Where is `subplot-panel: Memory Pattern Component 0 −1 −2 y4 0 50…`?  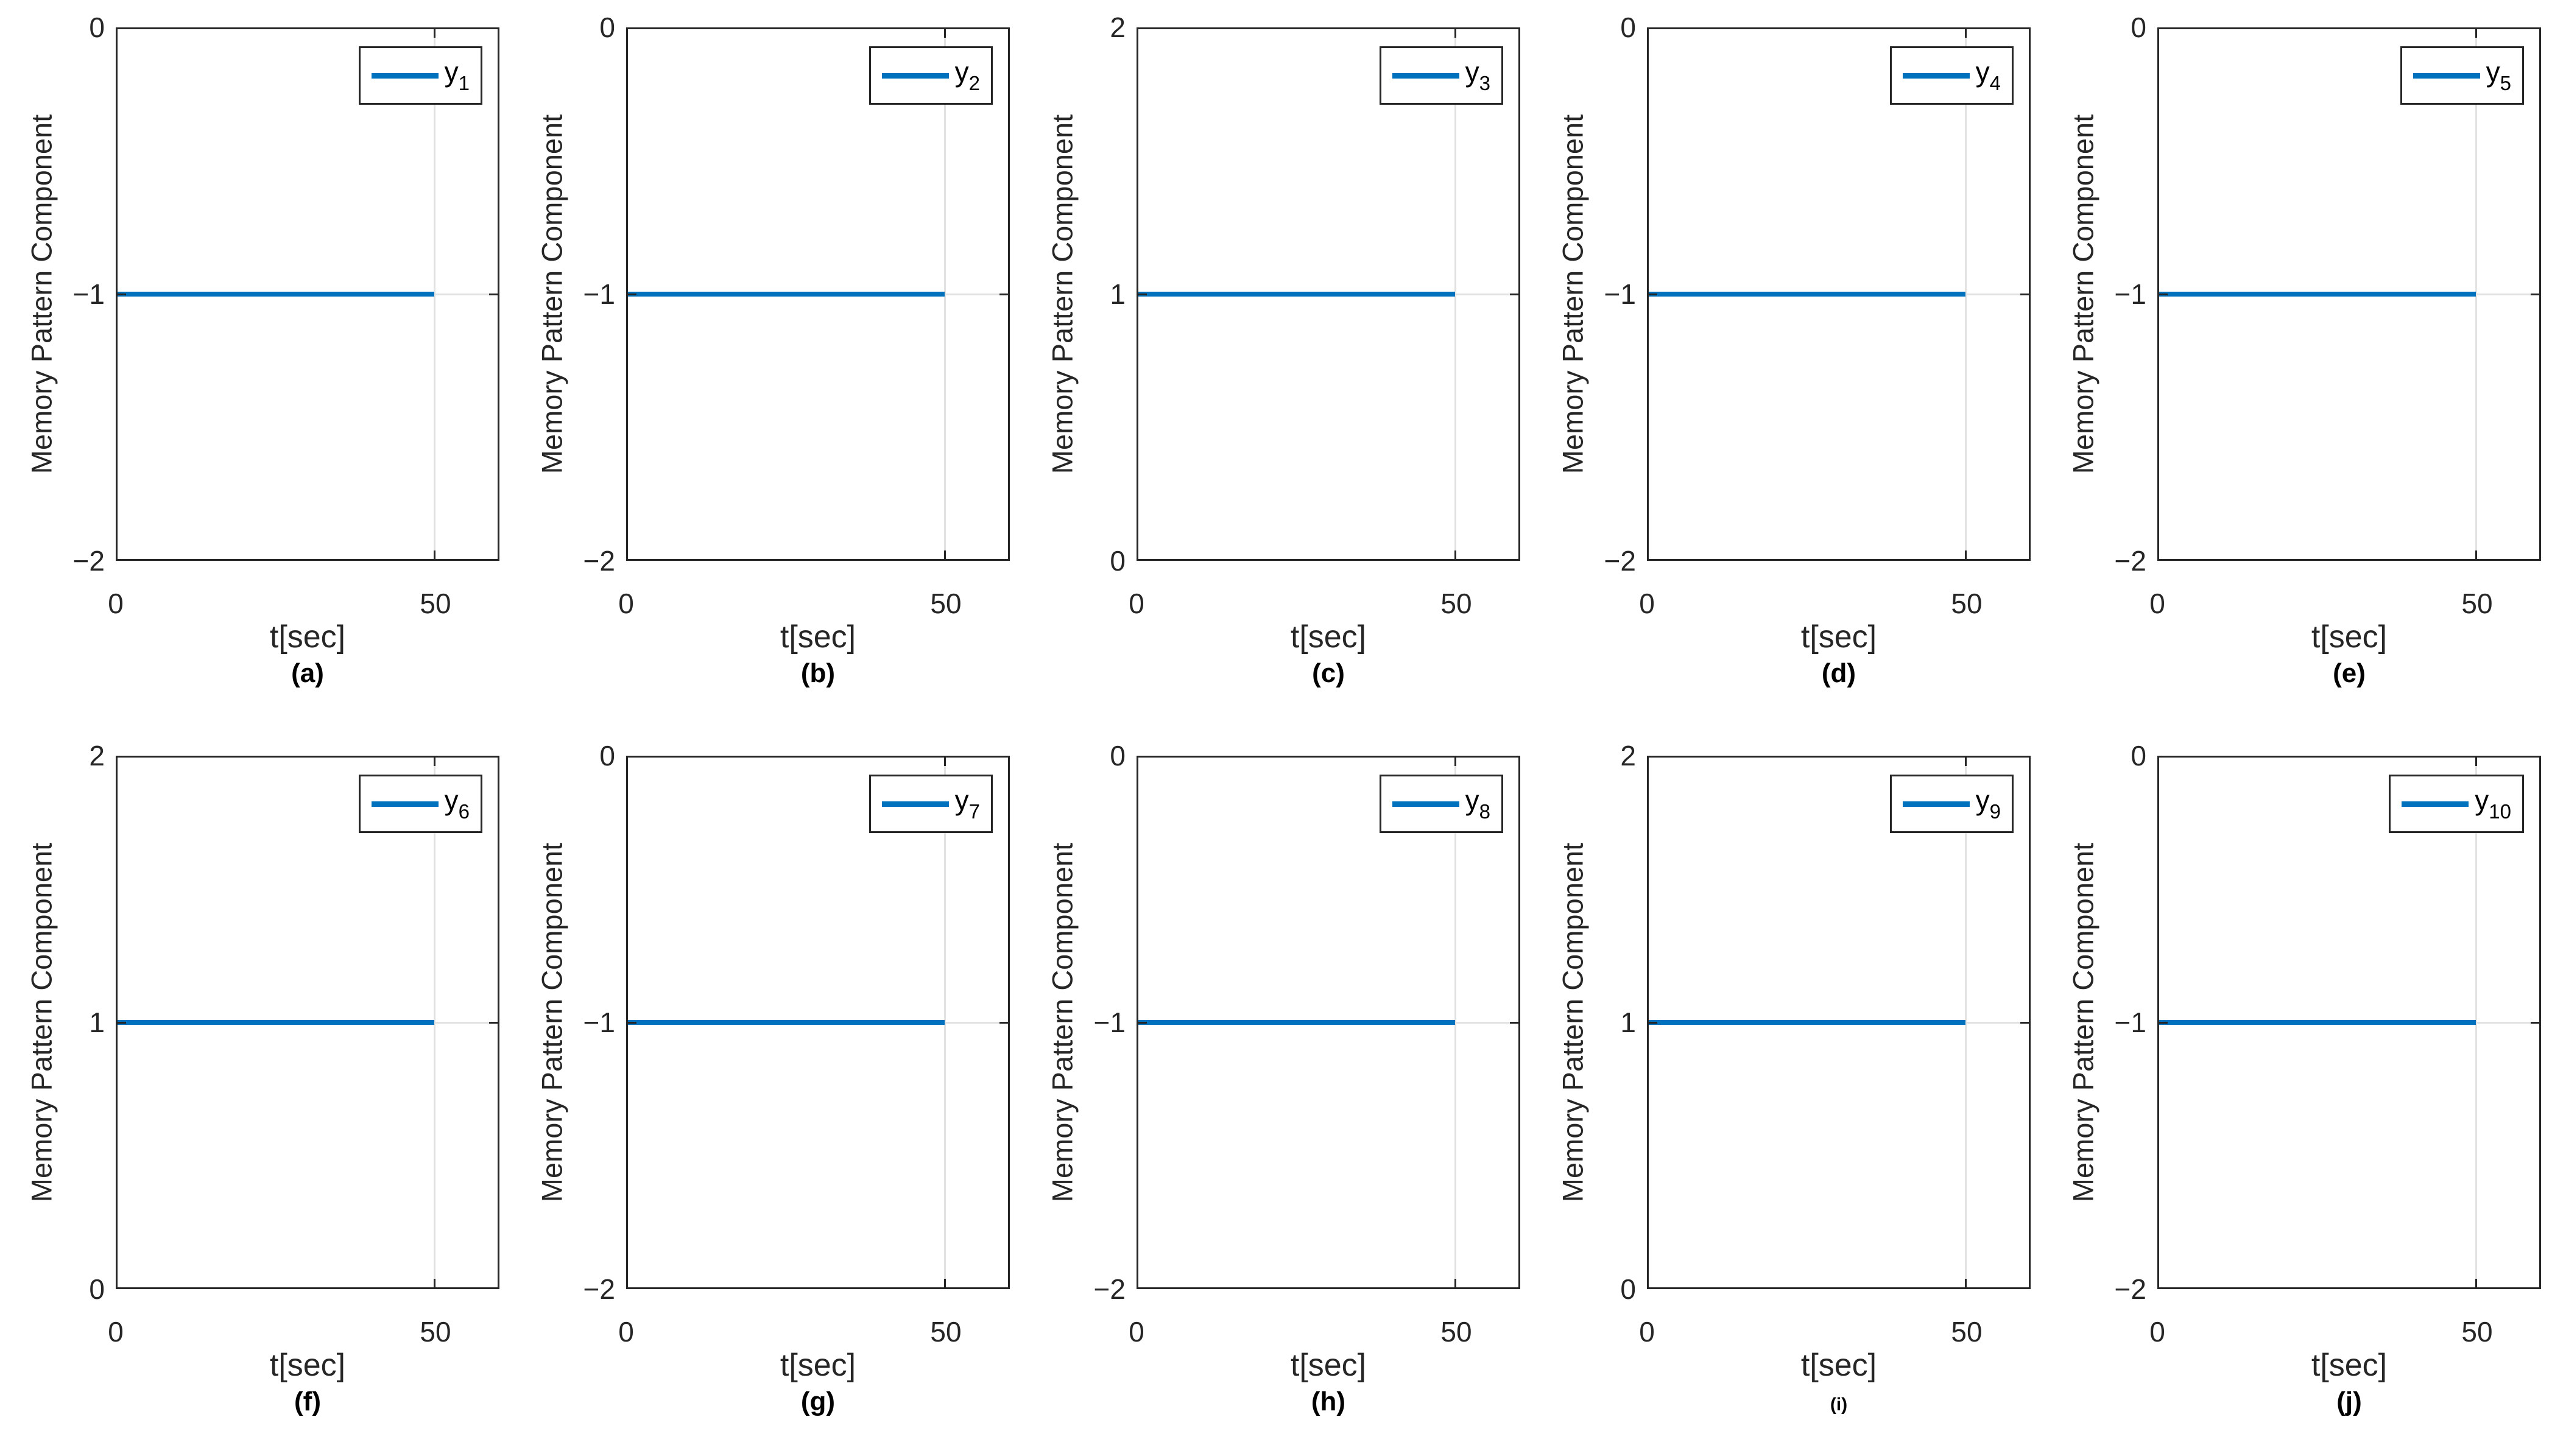 subplot-panel: Memory Pattern Component 0 −1 −2 y4 0 50… is located at coordinates (1786, 364).